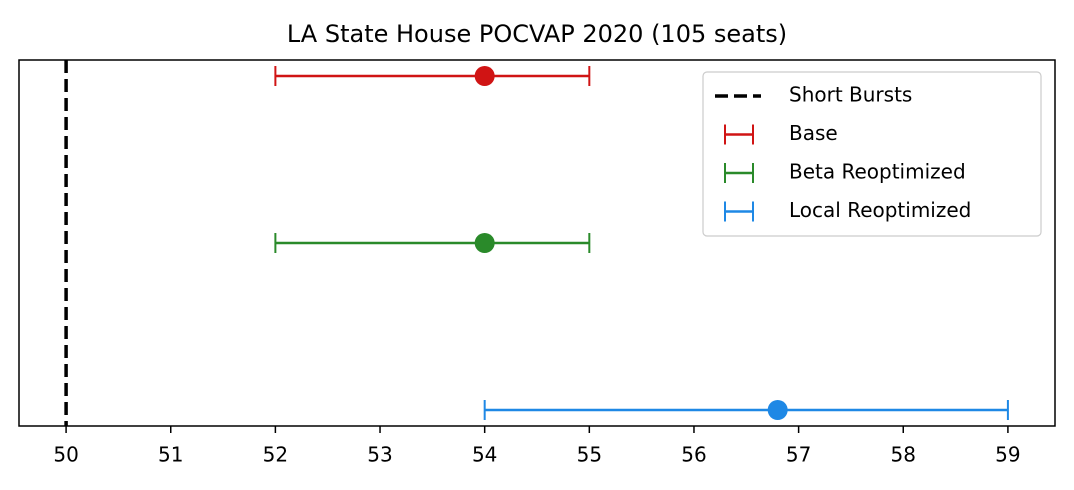 This screenshot has height=490, width=1074. What do you see at coordinates (484, 455) in the screenshot?
I see `x-tick-label: 54` at bounding box center [484, 455].